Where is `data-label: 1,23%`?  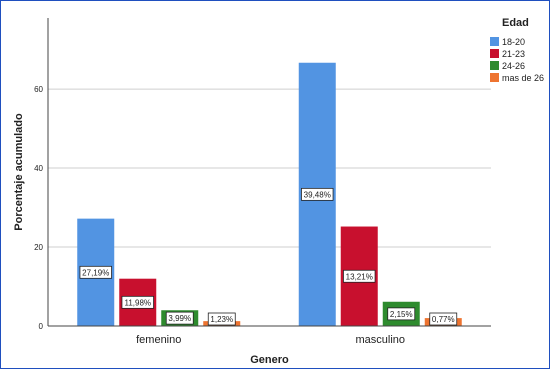 data-label: 1,23% is located at coordinates (221, 319).